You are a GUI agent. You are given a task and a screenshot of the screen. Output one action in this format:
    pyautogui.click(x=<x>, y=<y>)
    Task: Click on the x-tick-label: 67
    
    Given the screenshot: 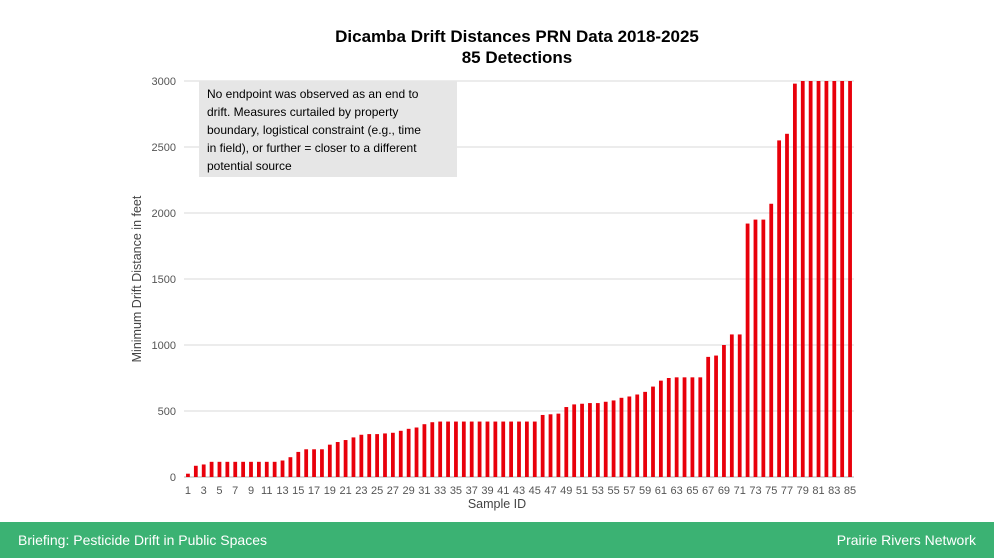 What is the action you would take?
    pyautogui.click(x=708, y=491)
    